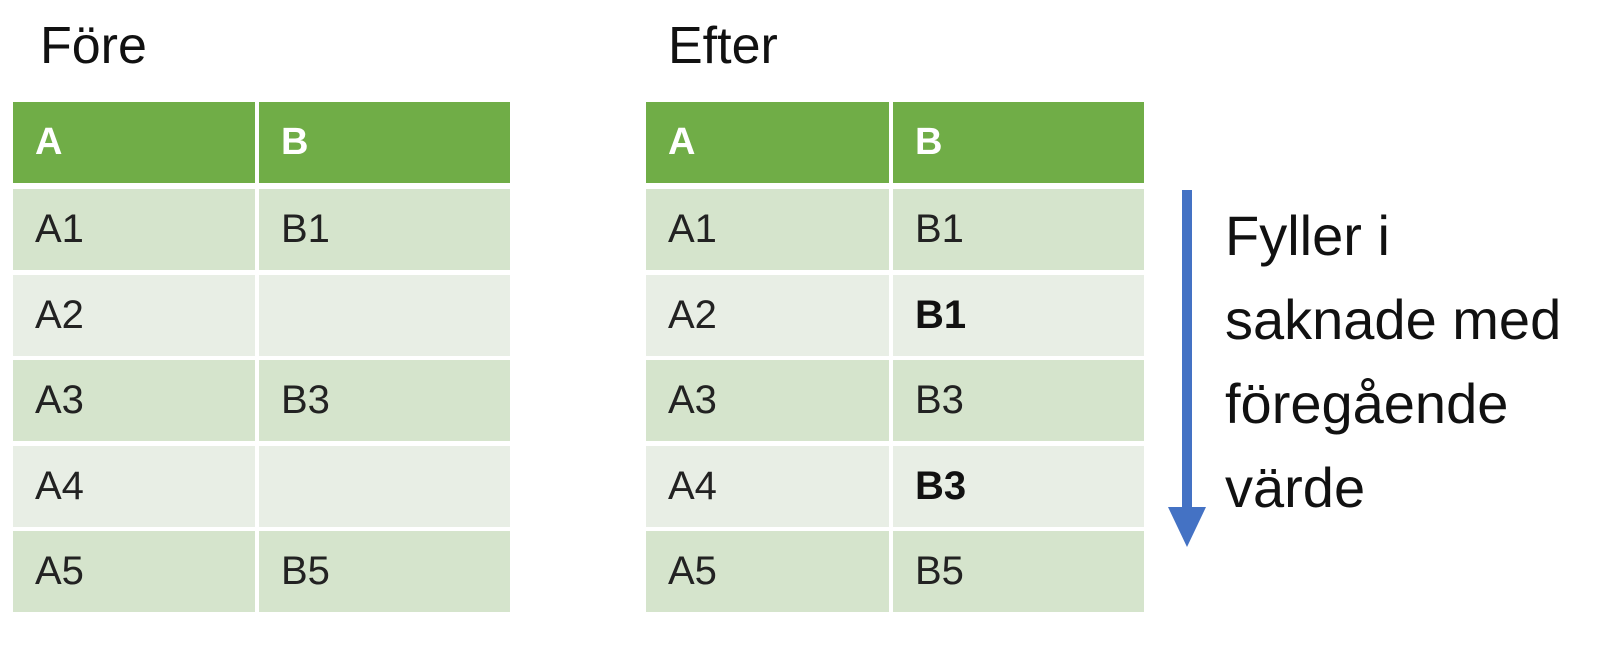 This screenshot has height=656, width=1610. What do you see at coordinates (1187, 368) in the screenshot?
I see `fill-down-arrow` at bounding box center [1187, 368].